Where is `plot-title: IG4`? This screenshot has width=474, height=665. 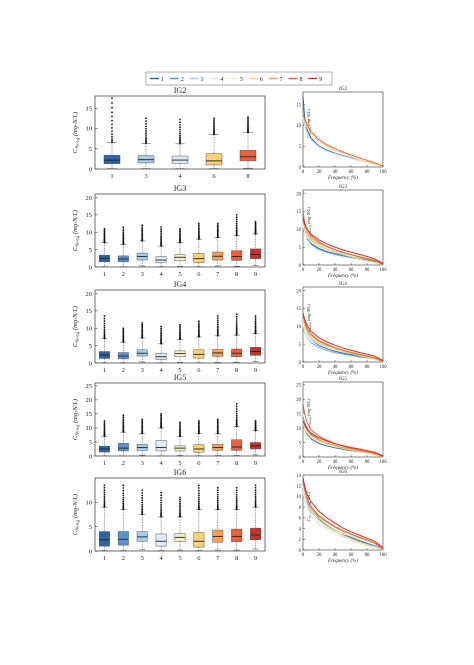
plot-title: IG4 is located at coordinates (180, 284).